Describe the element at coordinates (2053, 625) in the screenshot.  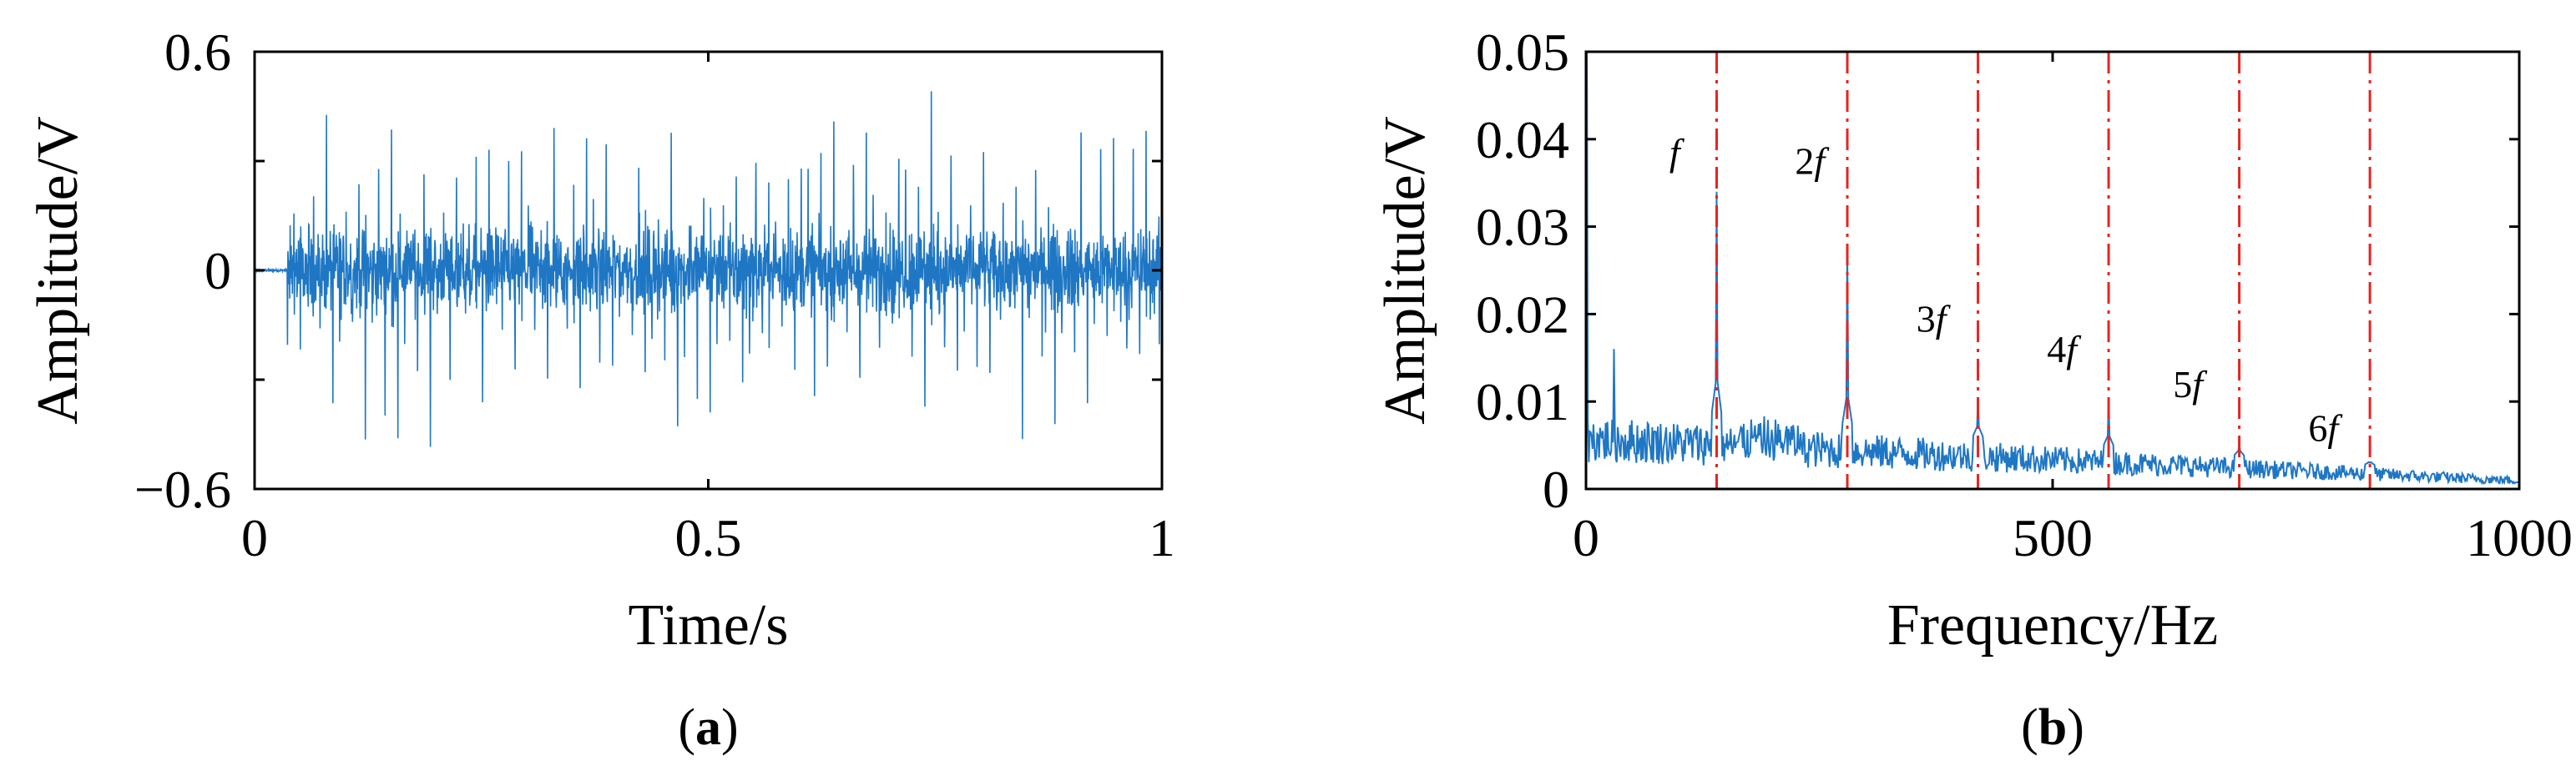
I see `x-axis-title: Frequency/Hz` at that location.